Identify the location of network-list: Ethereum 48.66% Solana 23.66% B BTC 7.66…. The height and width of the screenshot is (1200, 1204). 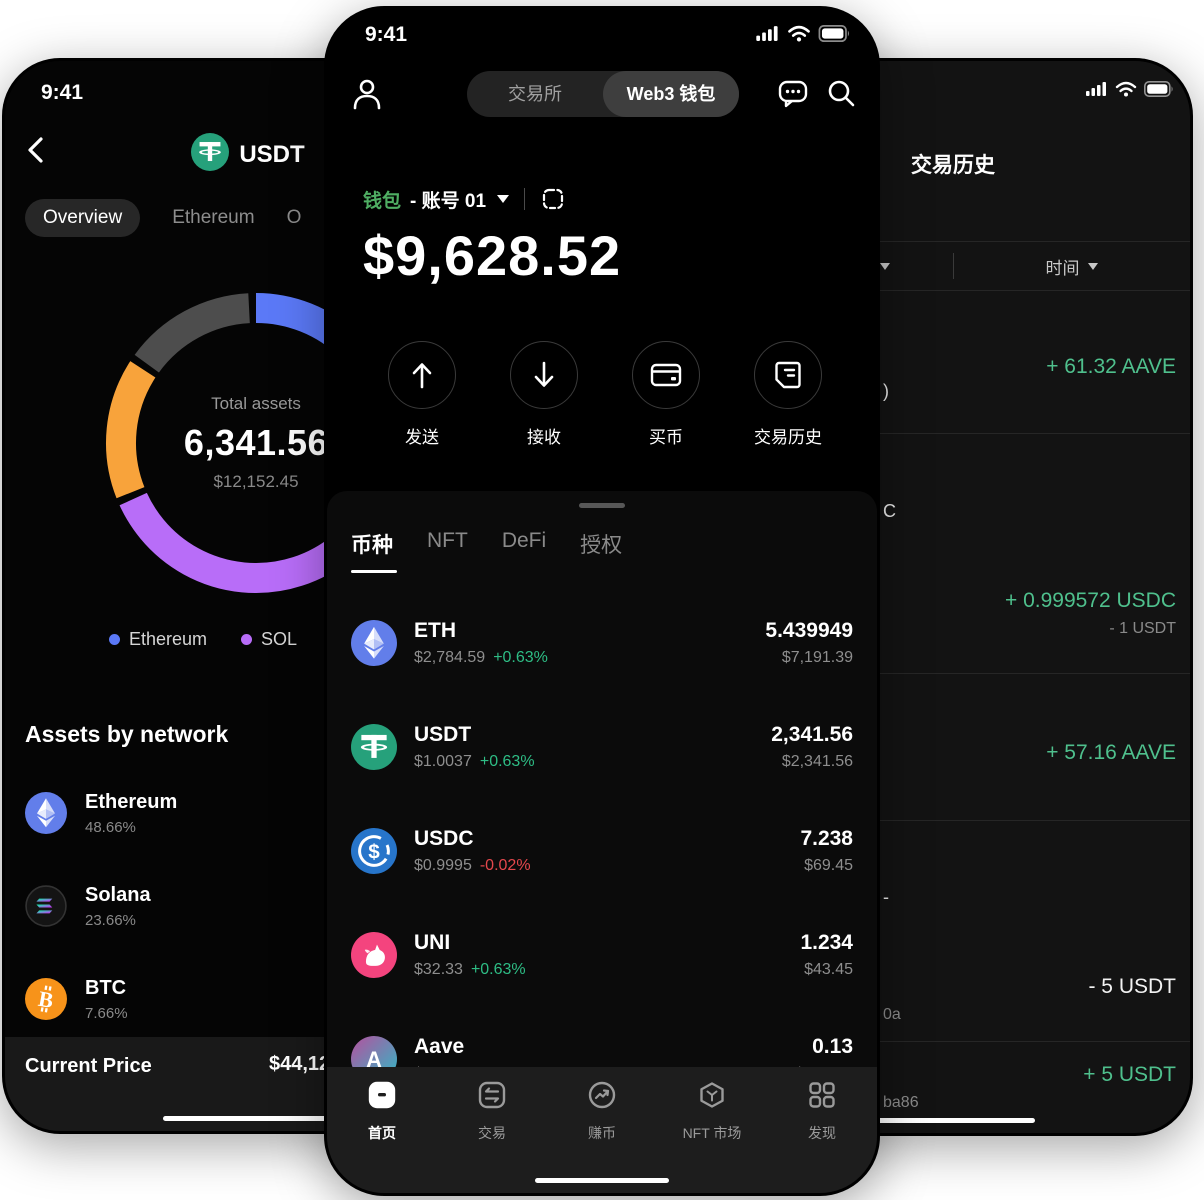
(258, 926).